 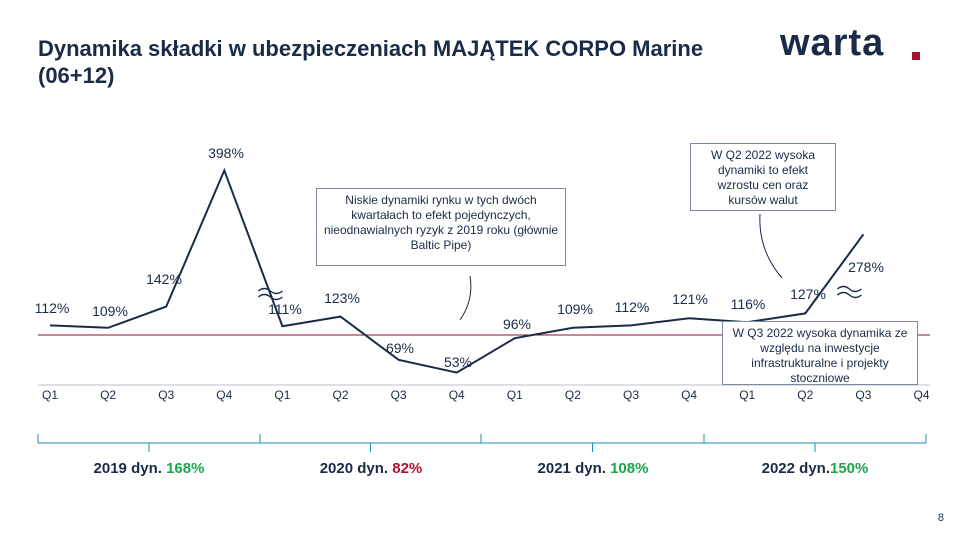 What do you see at coordinates (517, 324) in the screenshot?
I see `data-label: 96%` at bounding box center [517, 324].